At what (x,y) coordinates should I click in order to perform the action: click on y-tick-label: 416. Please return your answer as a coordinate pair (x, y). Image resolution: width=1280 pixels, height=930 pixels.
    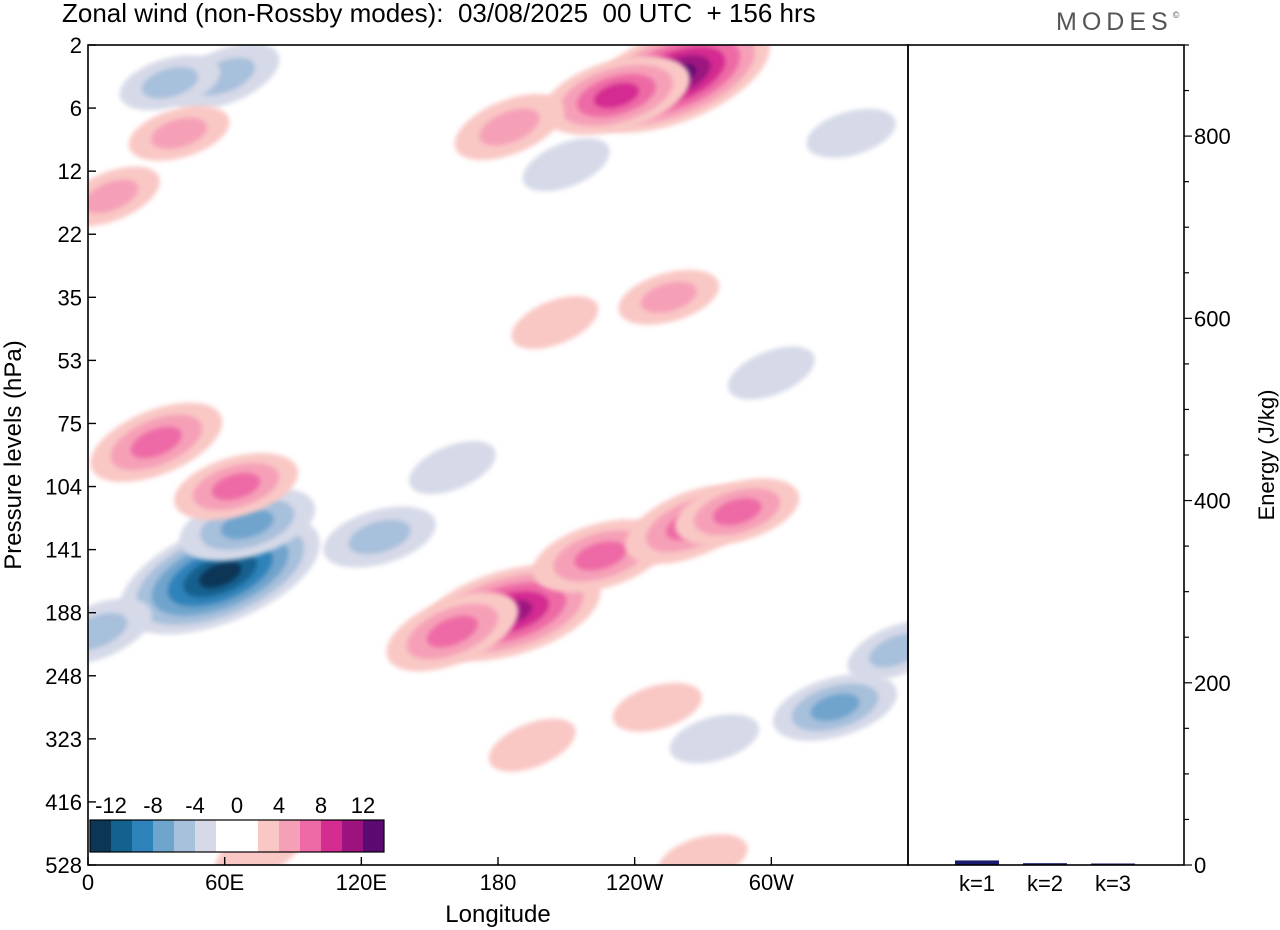
    Looking at the image, I should click on (63, 802).